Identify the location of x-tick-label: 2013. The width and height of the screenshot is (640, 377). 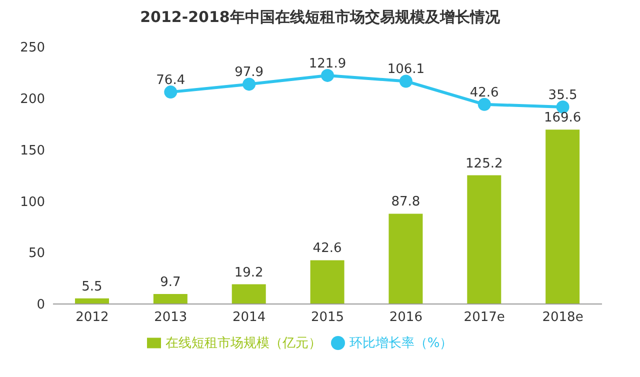
(171, 318).